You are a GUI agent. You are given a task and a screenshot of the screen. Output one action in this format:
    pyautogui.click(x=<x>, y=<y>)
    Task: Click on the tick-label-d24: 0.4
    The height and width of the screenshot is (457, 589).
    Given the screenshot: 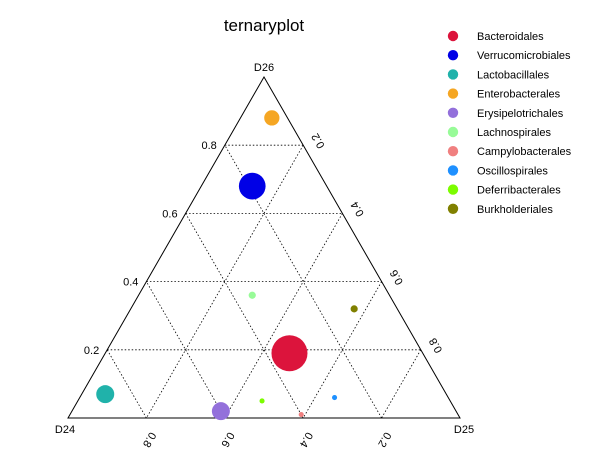 What is the action you would take?
    pyautogui.click(x=306, y=439)
    